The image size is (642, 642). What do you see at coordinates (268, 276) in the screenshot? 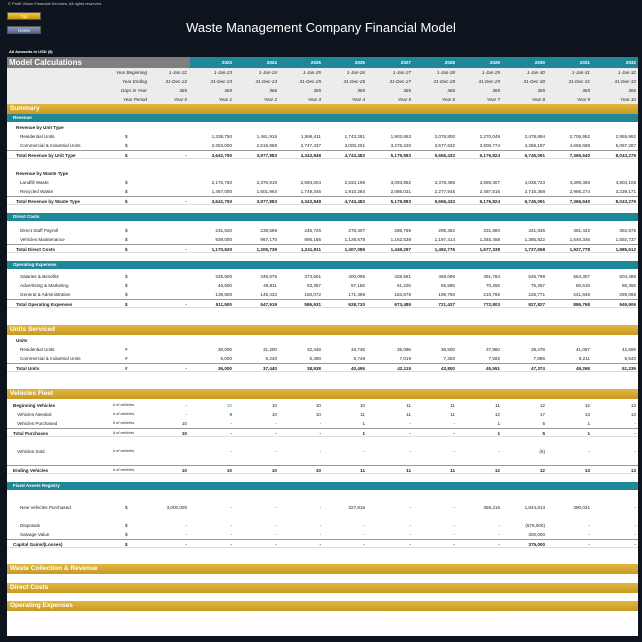
I see `value-cell: 348,676` at bounding box center [268, 276].